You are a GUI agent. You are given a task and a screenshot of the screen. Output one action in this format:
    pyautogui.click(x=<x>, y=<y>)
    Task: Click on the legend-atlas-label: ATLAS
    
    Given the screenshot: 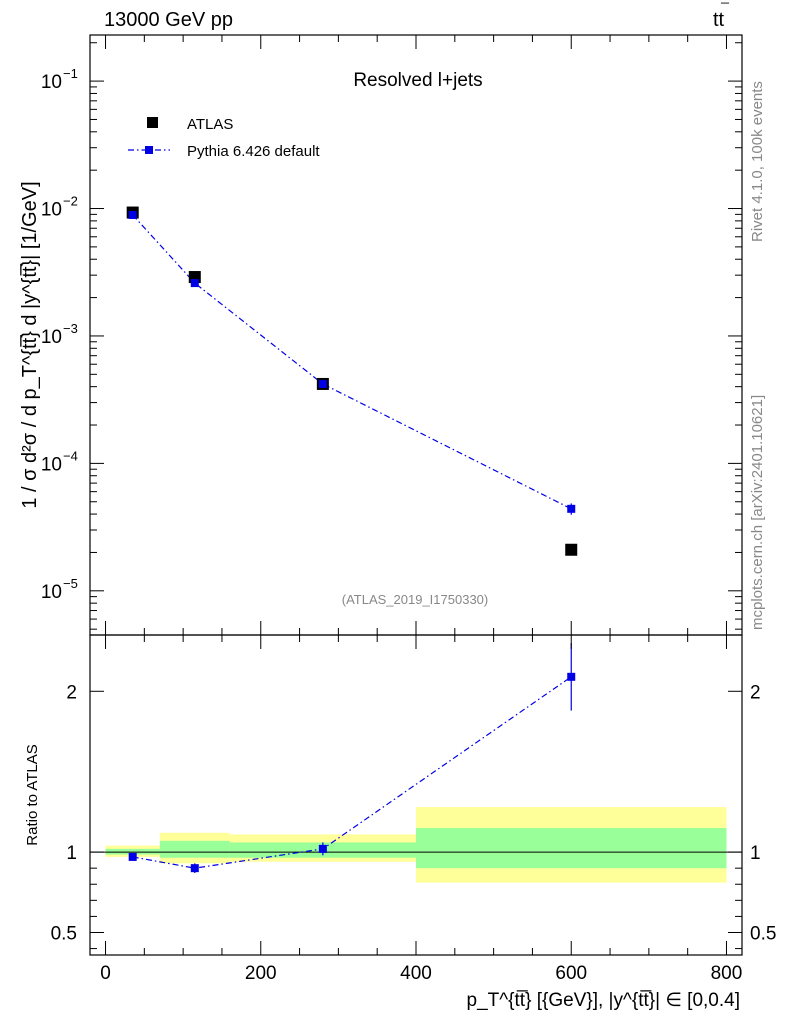 What is the action you would take?
    pyautogui.click(x=210, y=124)
    